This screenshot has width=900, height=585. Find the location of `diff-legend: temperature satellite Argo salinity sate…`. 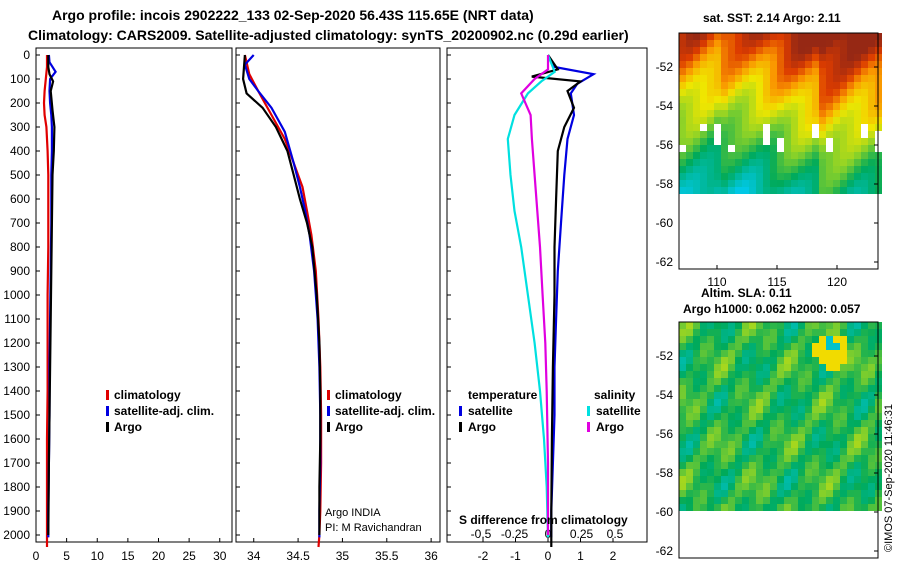

diff-legend: temperature satellite Argo salinity sate… is located at coordinates (550, 457).